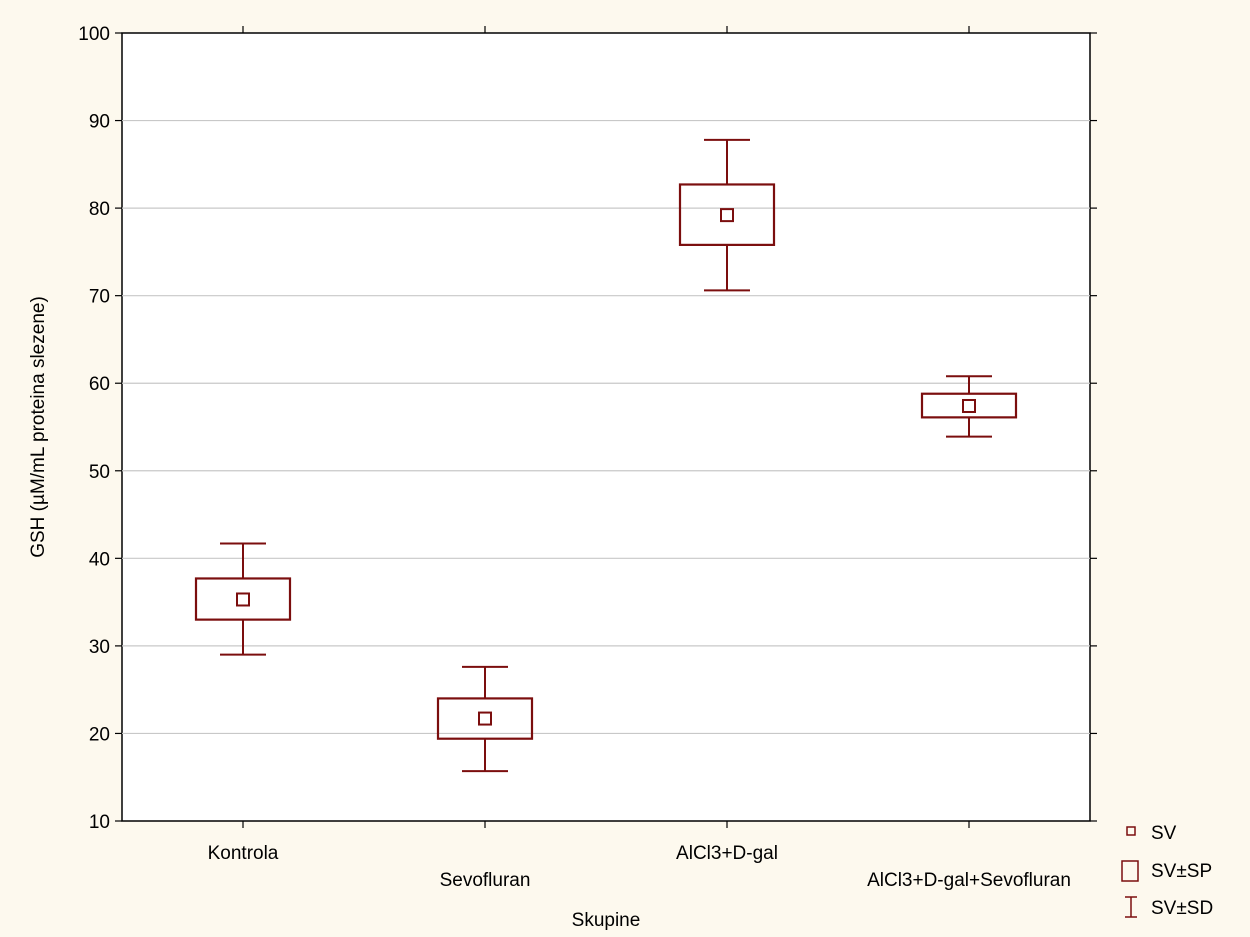  I want to click on y-tick-label: 40, so click(99, 559).